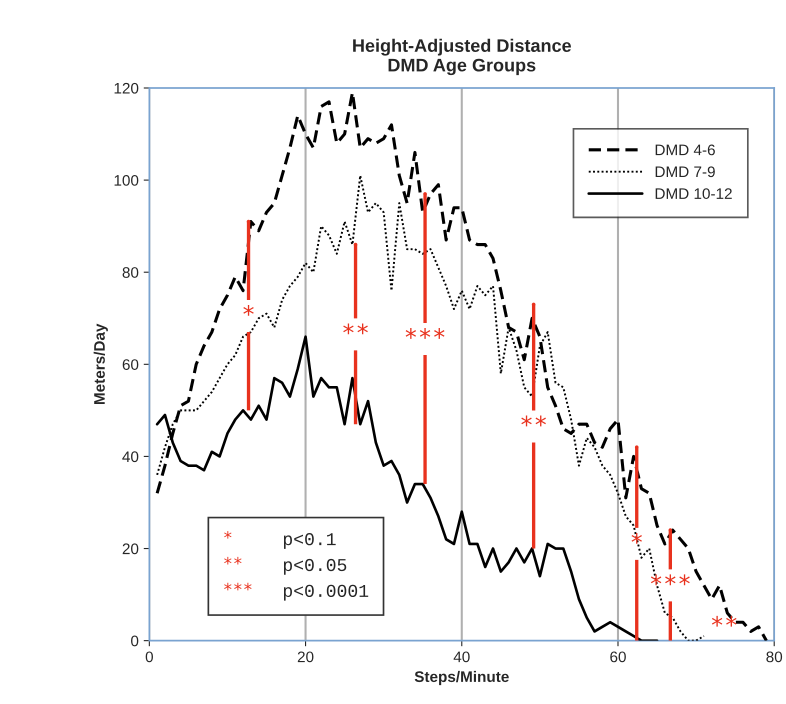  What do you see at coordinates (126, 180) in the screenshot?
I see `y-tick-label: 100` at bounding box center [126, 180].